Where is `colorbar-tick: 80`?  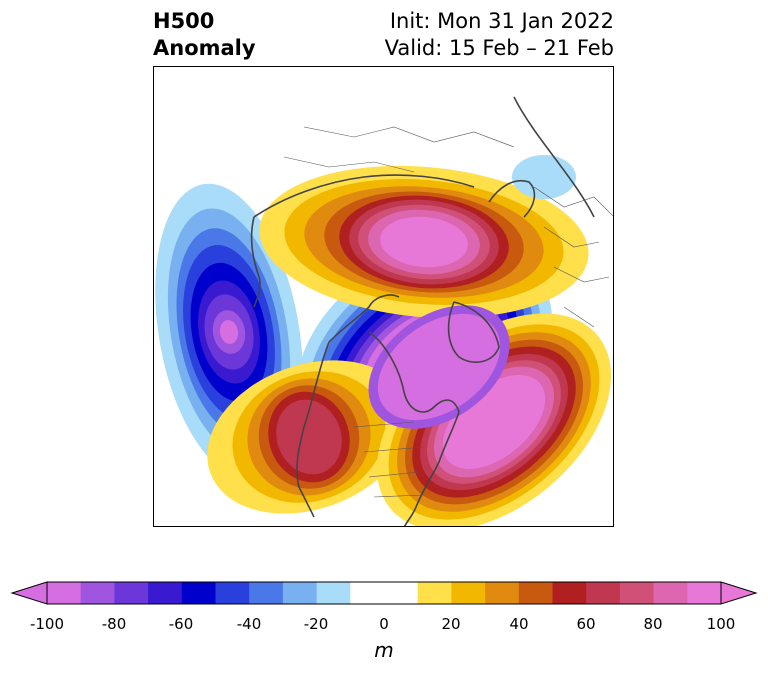 colorbar-tick: 80 is located at coordinates (653, 624).